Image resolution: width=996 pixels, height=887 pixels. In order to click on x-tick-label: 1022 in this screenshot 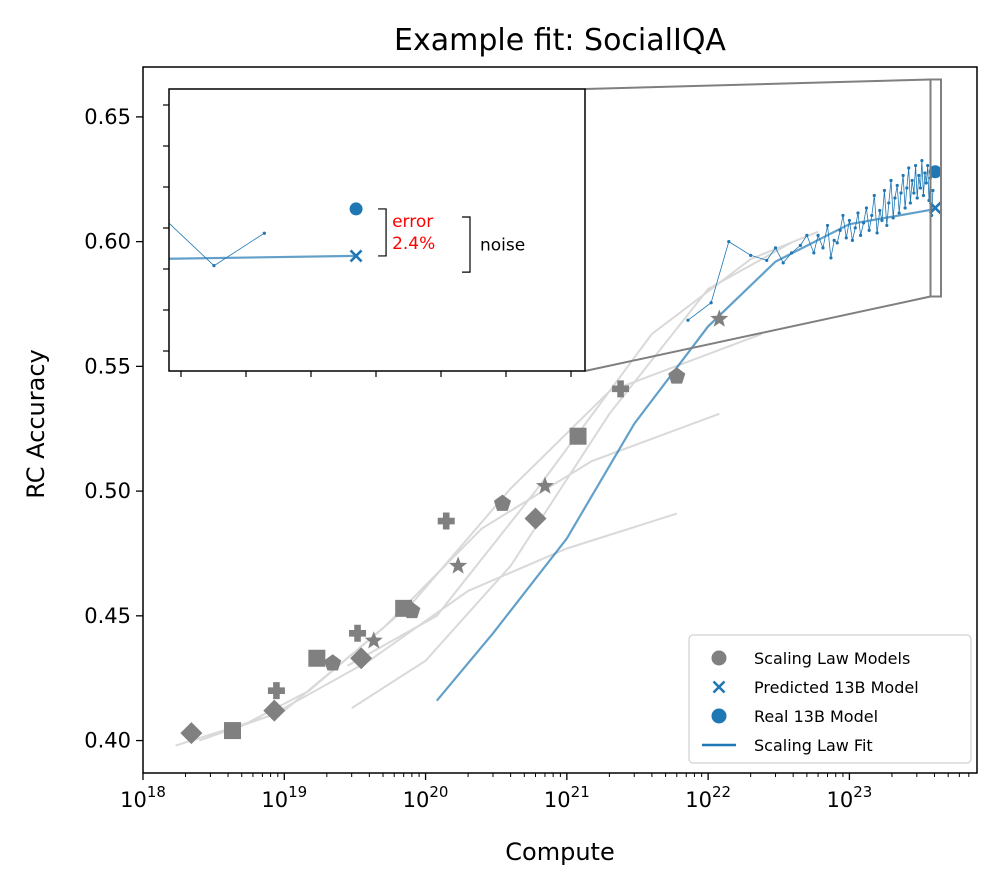, I will do `click(708, 797)`.